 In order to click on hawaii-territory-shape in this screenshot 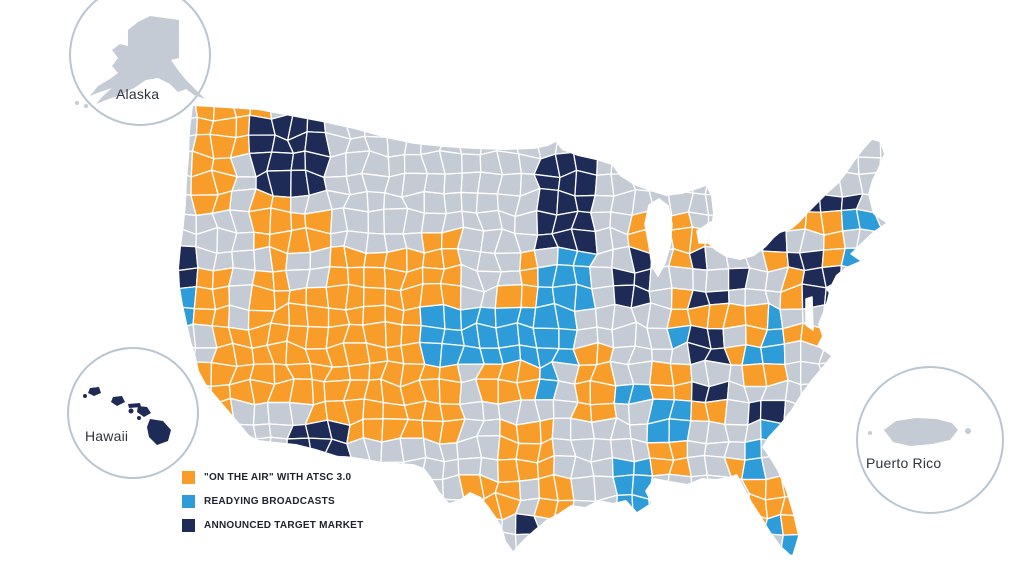, I will do `click(159, 432)`.